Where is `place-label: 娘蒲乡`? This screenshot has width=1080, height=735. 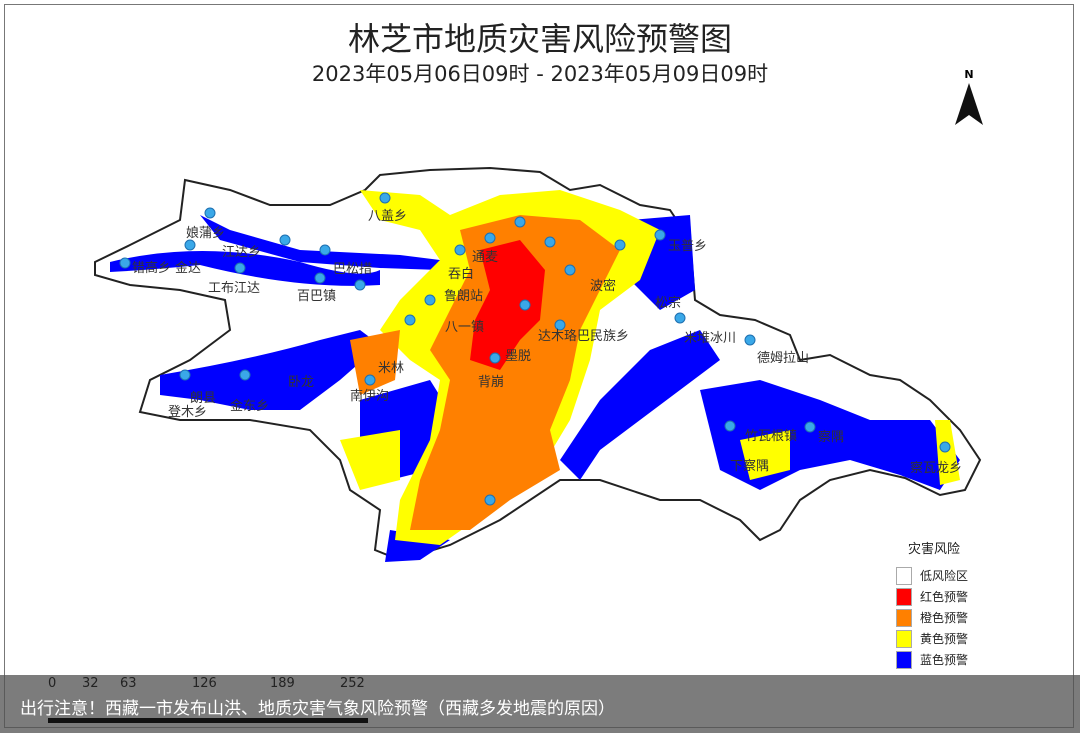 place-label: 娘蒲乡 is located at coordinates (205, 233).